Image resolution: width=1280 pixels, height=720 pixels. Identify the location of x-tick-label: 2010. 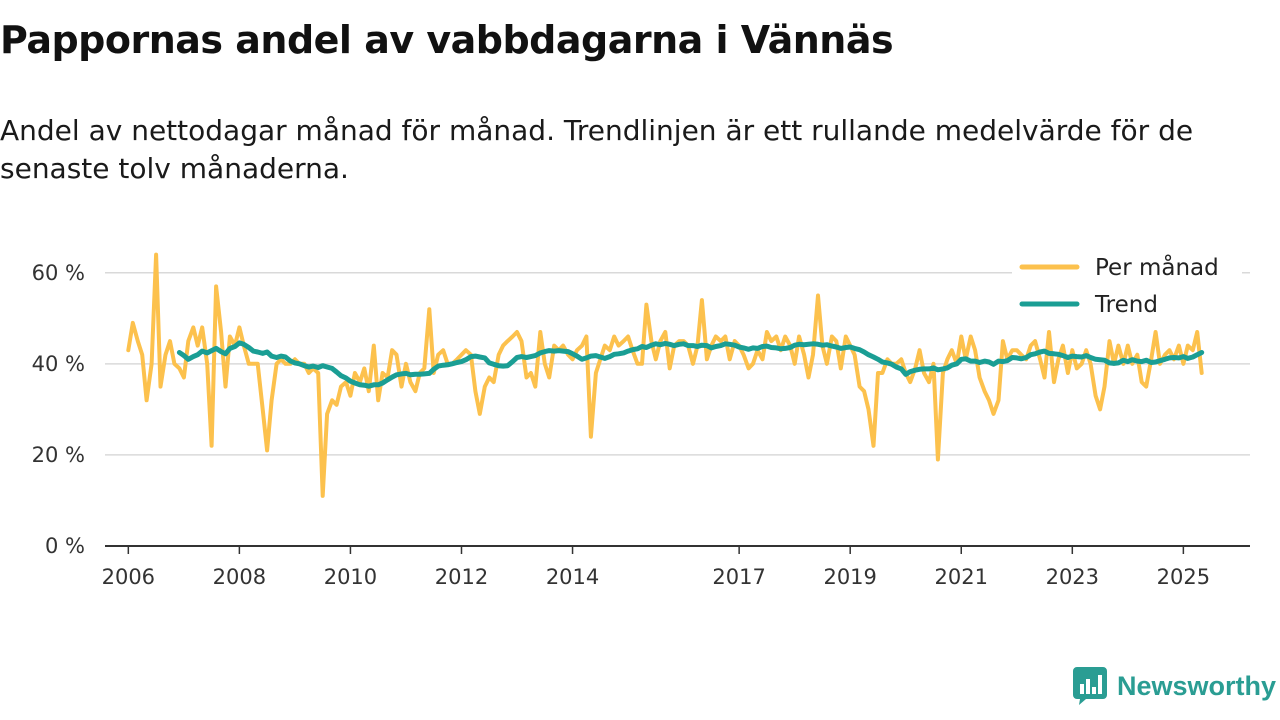
(350, 577).